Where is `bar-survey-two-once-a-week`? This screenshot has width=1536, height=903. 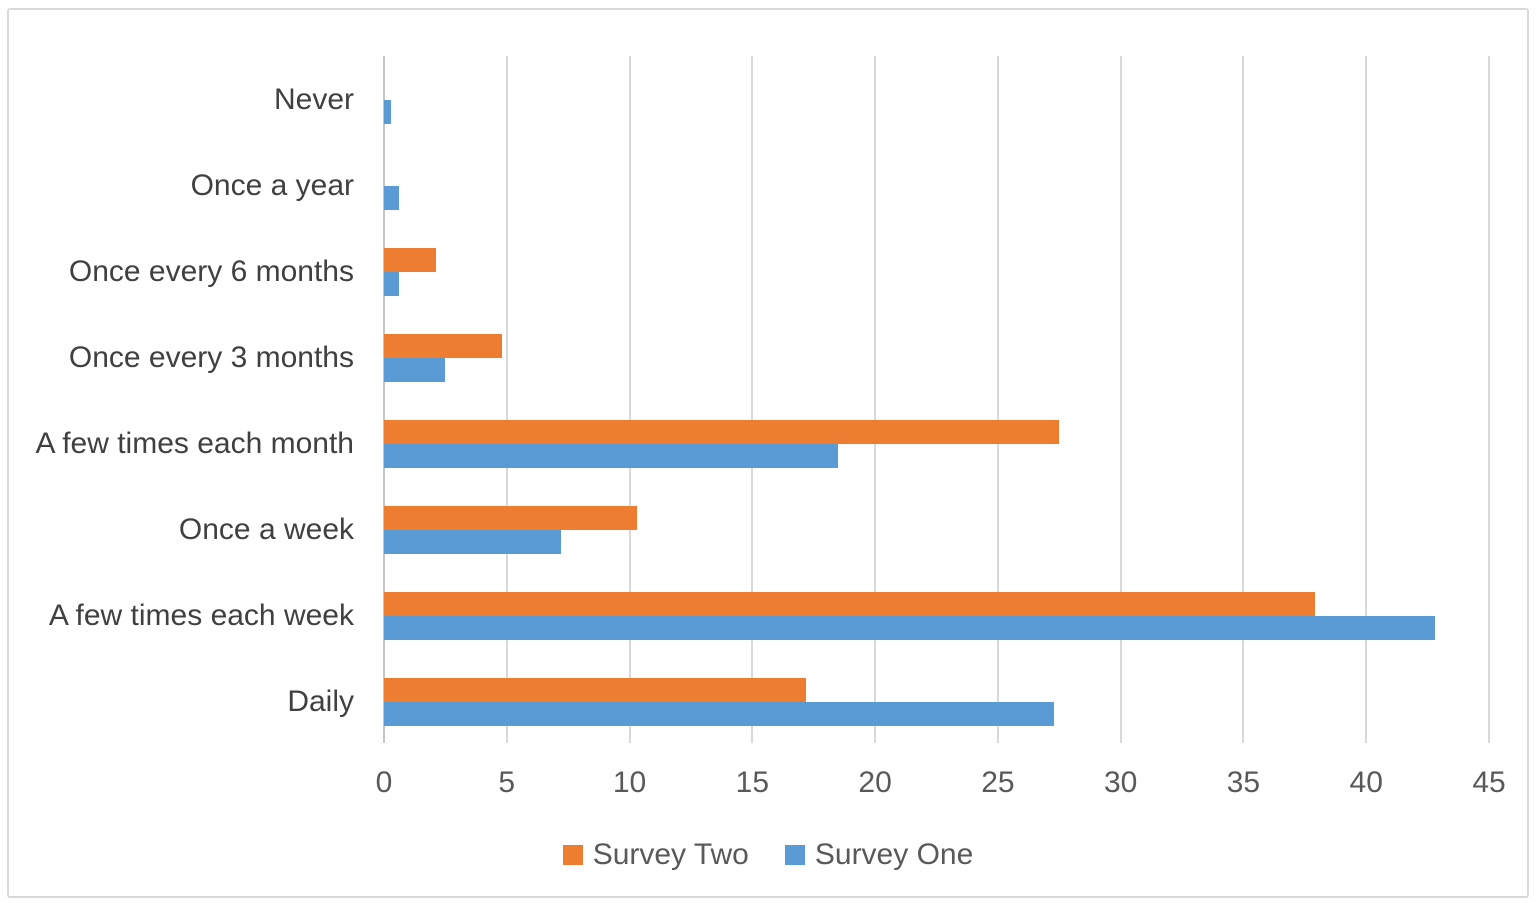
bar-survey-two-once-a-week is located at coordinates (510, 518).